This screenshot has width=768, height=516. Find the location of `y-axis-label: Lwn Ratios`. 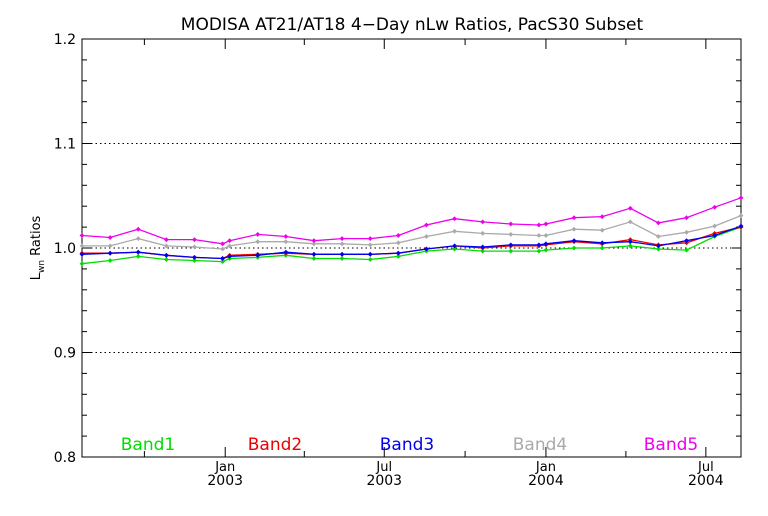

y-axis-label: Lwn Ratios is located at coordinates (38, 247).